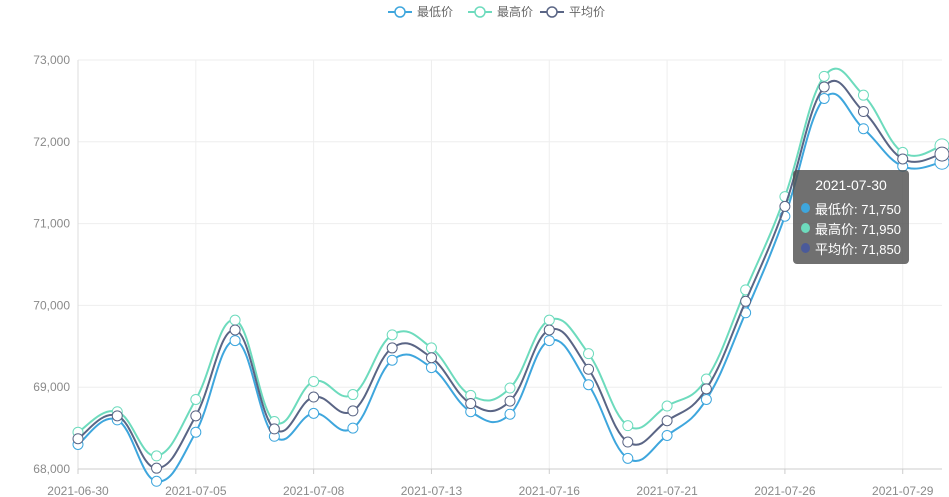 The image size is (949, 497). I want to click on legend-item-avg: 平均价, so click(572, 12).